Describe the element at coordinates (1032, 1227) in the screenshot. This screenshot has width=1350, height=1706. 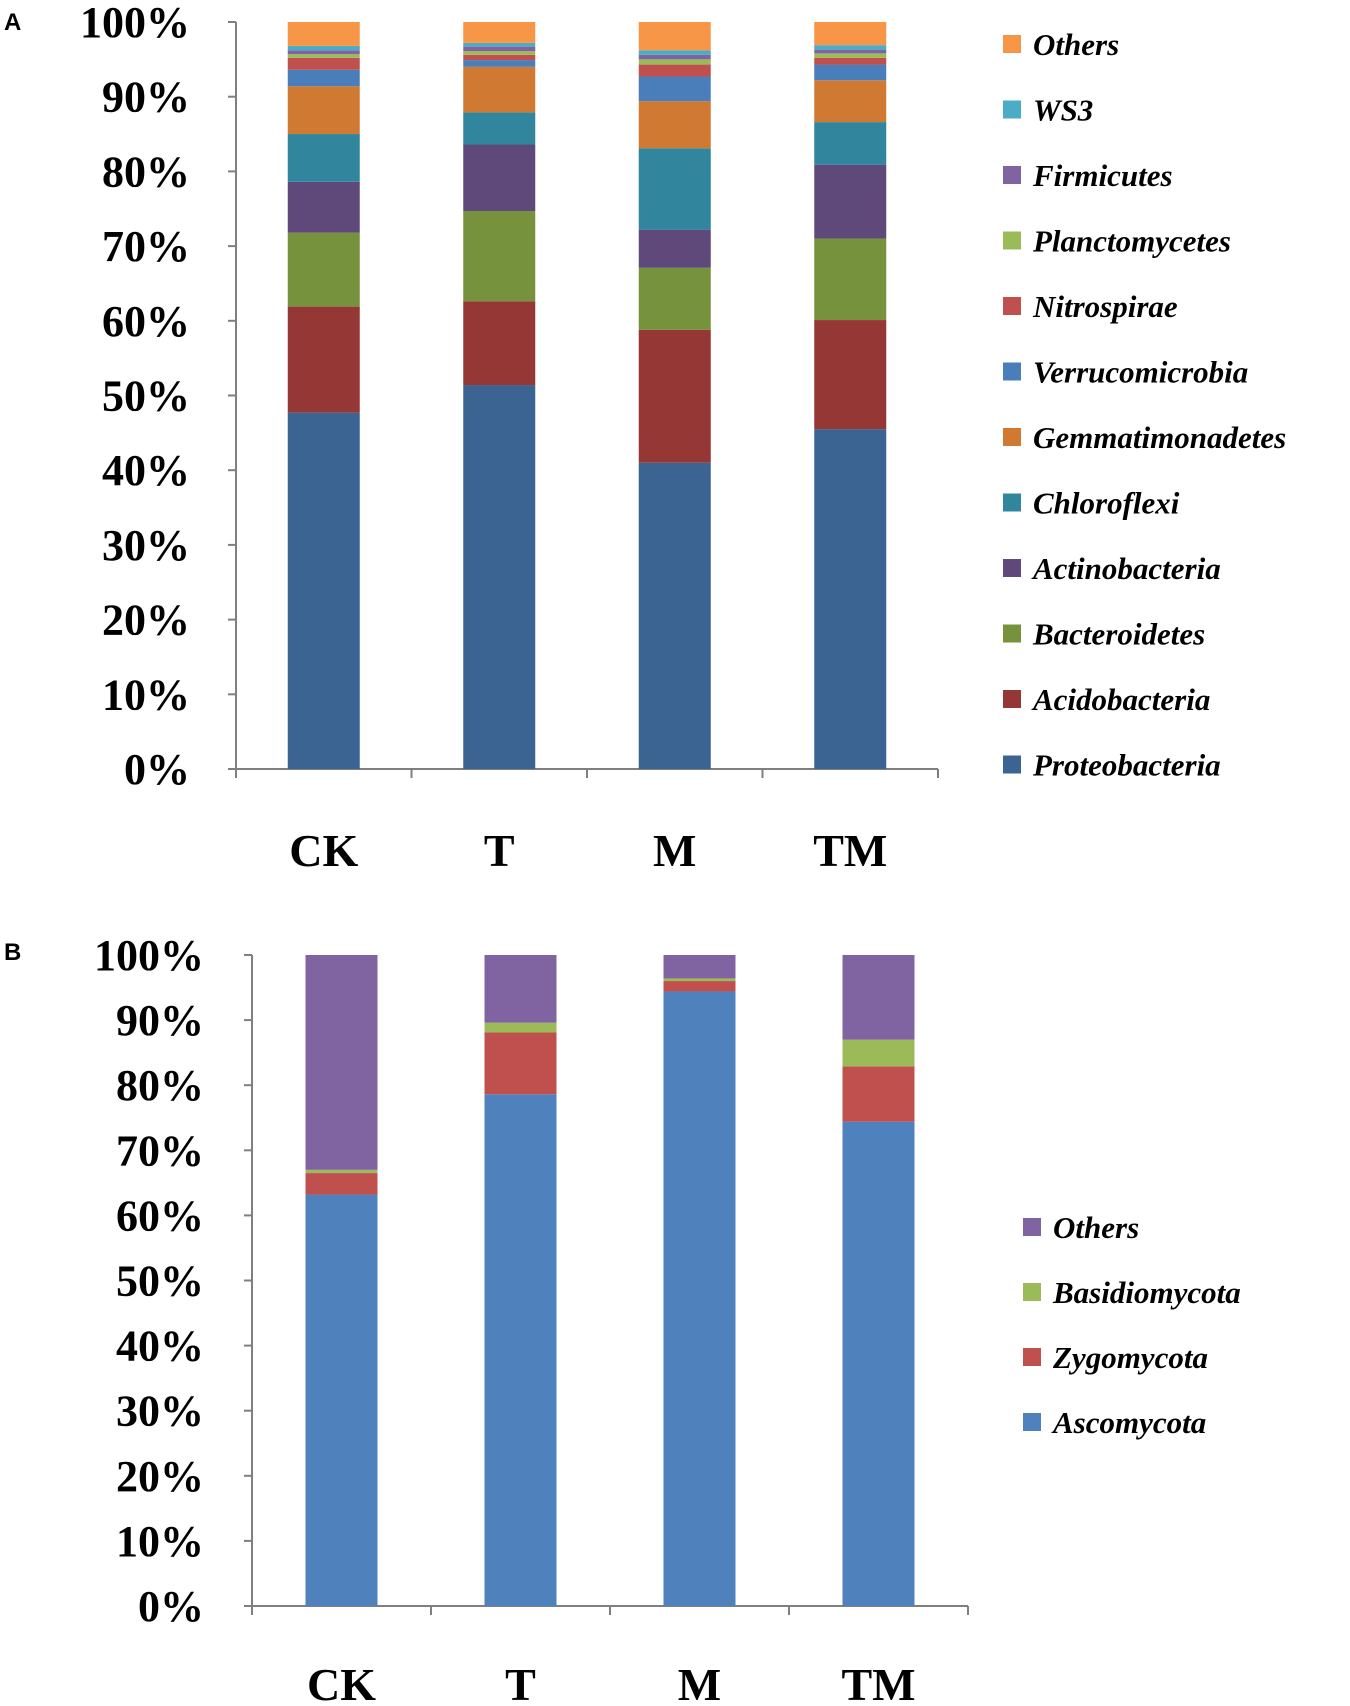
I see `panel-b-legend-swatch-others` at that location.